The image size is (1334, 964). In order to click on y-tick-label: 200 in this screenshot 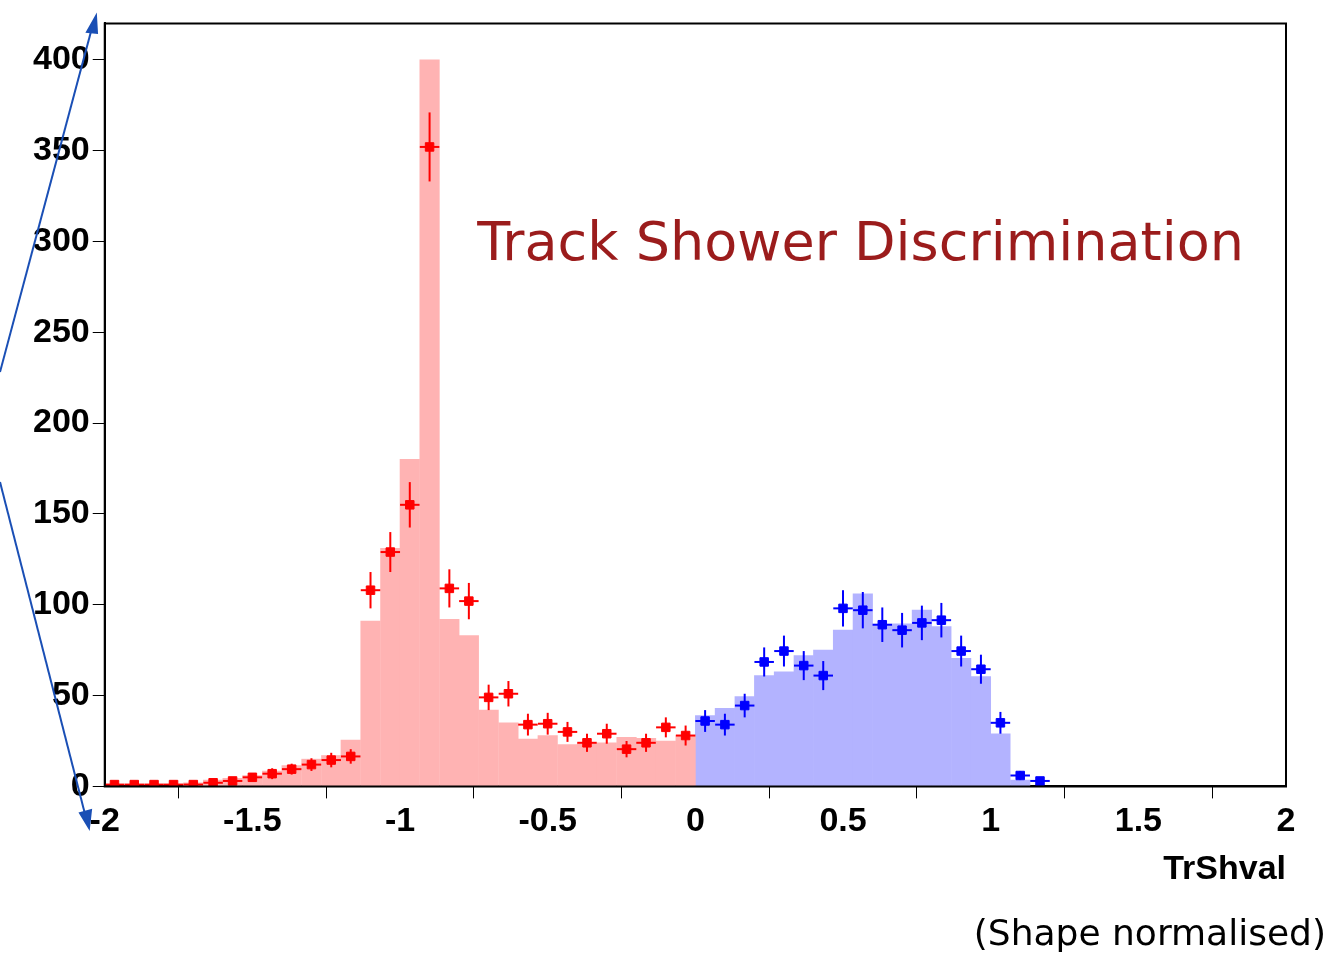, I will do `click(61, 420)`.